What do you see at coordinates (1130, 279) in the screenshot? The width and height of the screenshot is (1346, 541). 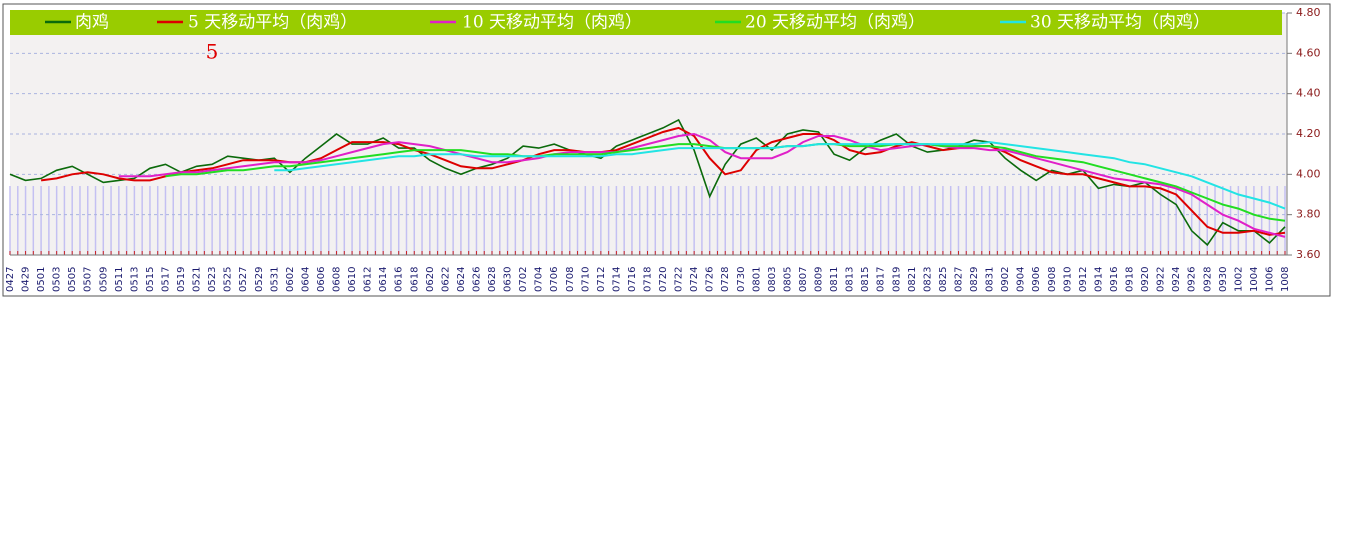 I see `x-tick-label: 0918` at bounding box center [1130, 279].